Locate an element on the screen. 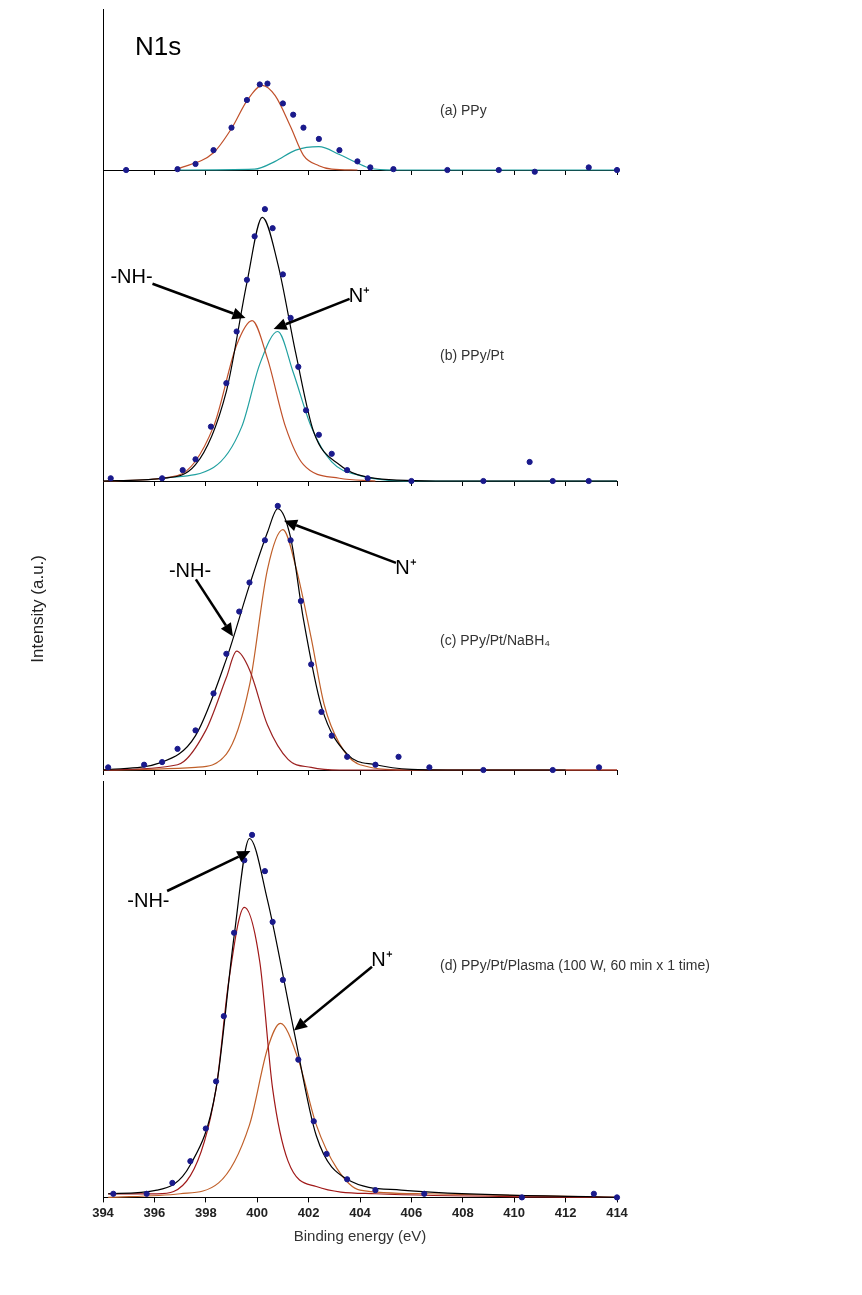 This screenshot has width=862, height=1295. x-tick-label: 394 is located at coordinates (103, 1212).